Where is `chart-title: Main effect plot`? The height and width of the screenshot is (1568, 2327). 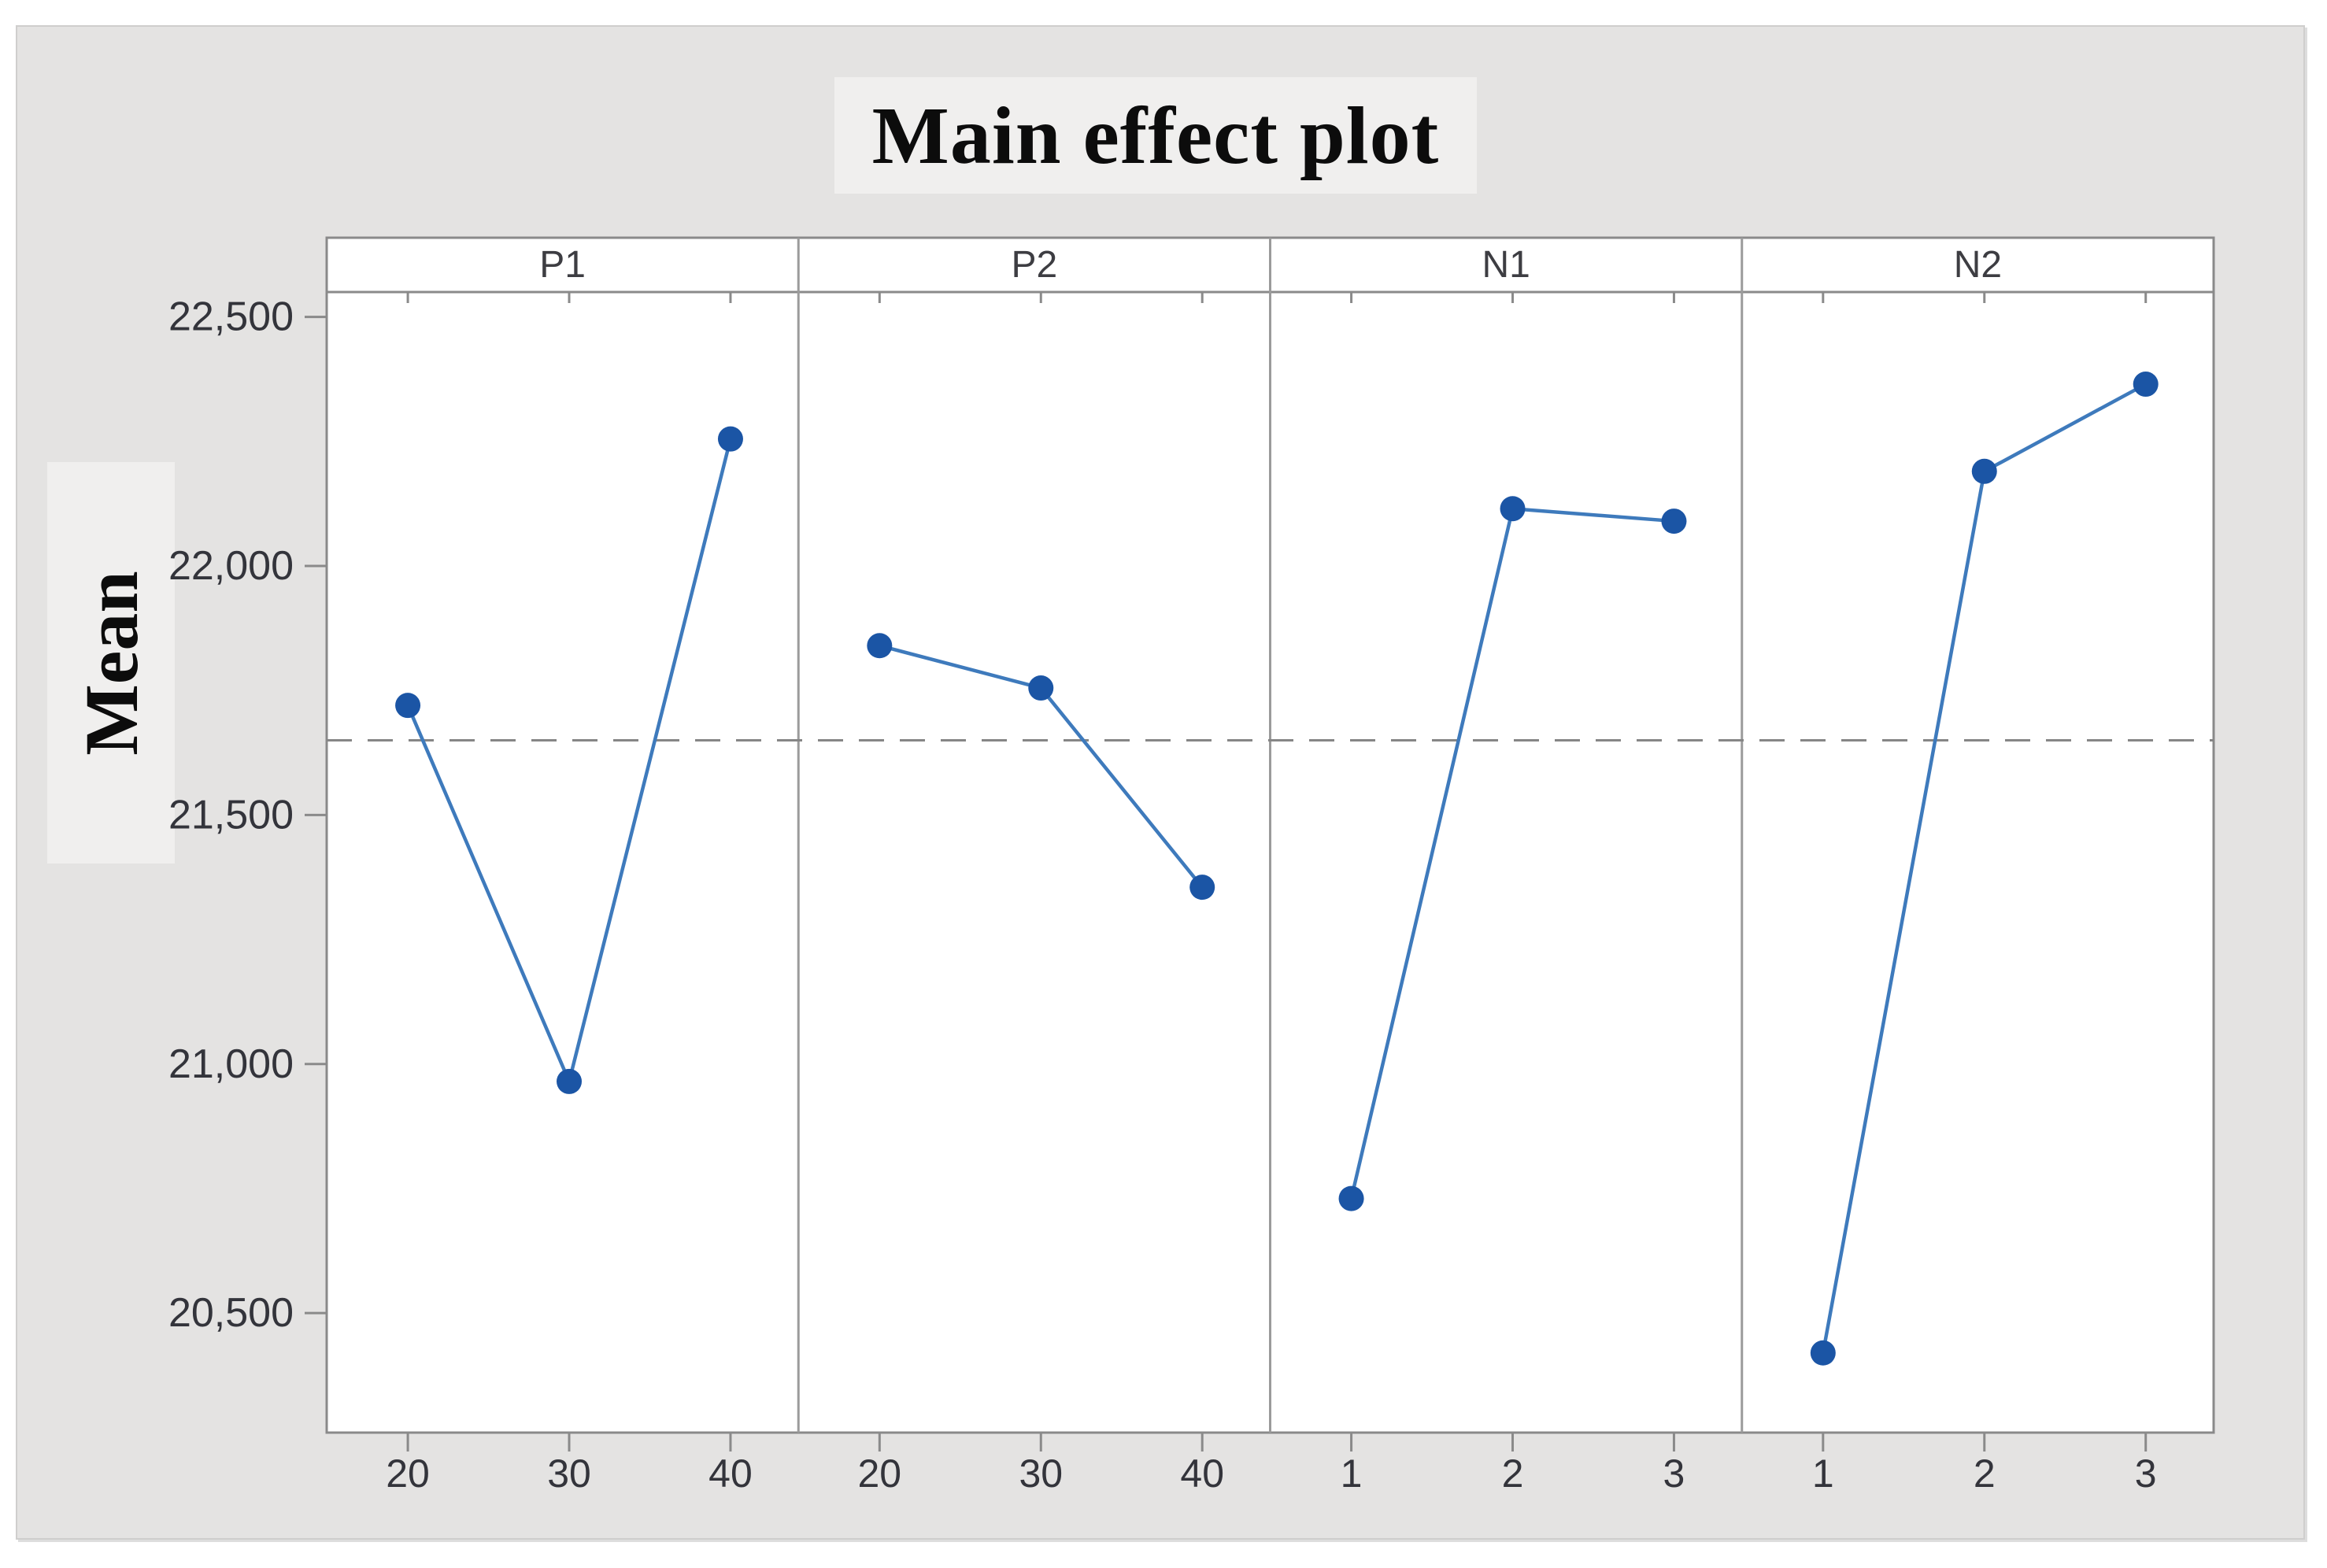
chart-title: Main effect plot is located at coordinates (1155, 135).